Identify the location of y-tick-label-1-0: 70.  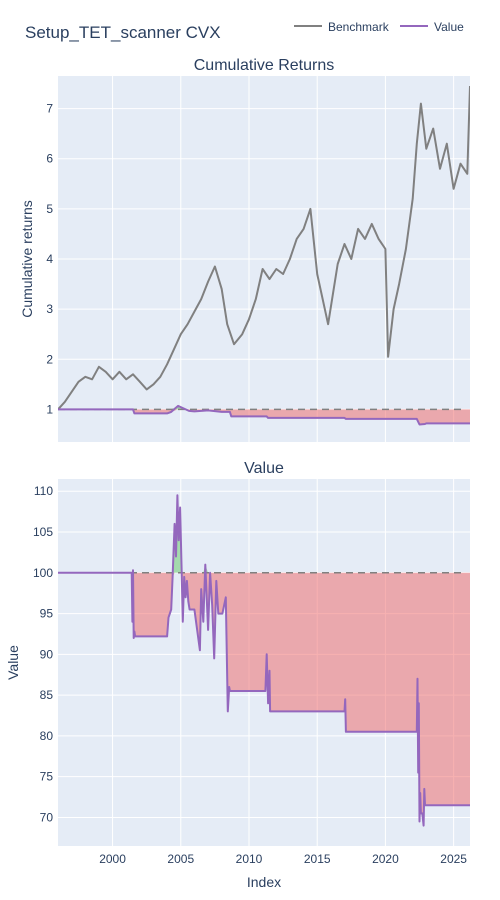
(47, 817).